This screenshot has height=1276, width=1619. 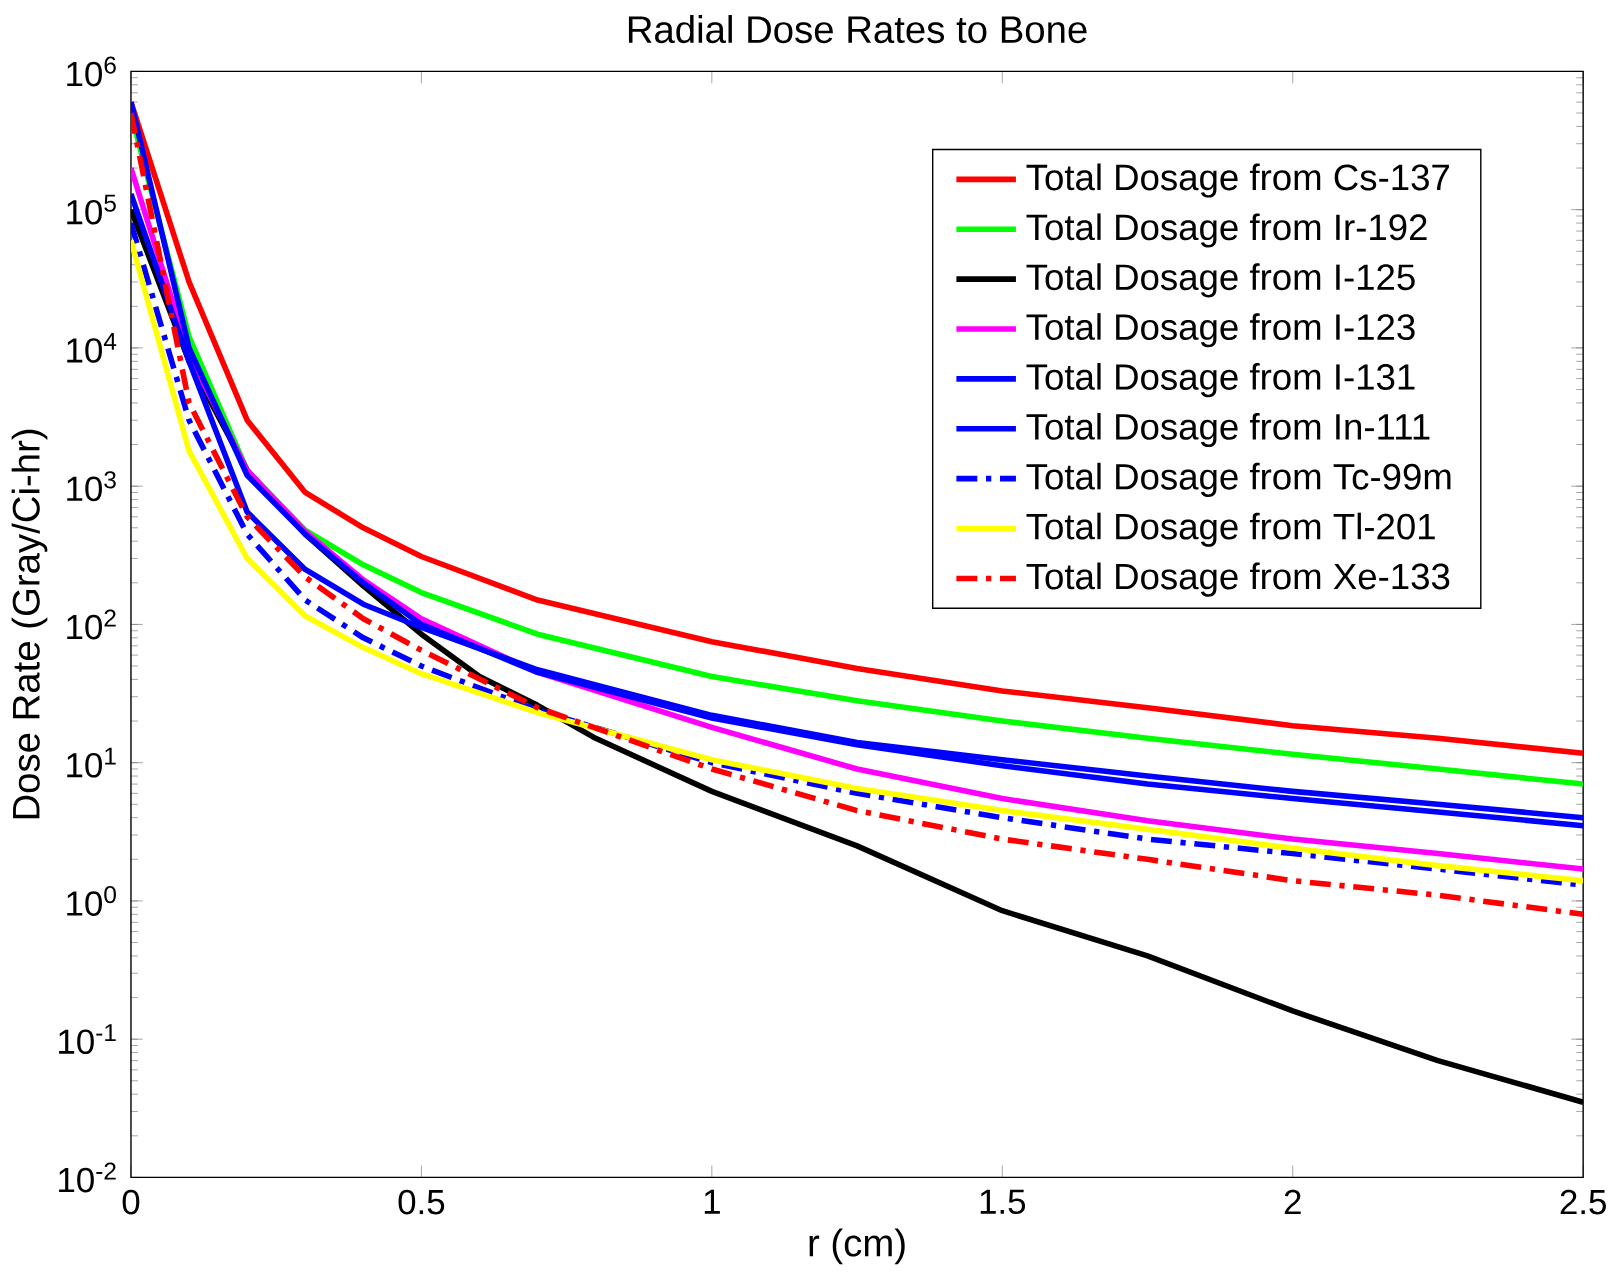 I want to click on x-axis-title: r (cm), so click(x=857, y=1246).